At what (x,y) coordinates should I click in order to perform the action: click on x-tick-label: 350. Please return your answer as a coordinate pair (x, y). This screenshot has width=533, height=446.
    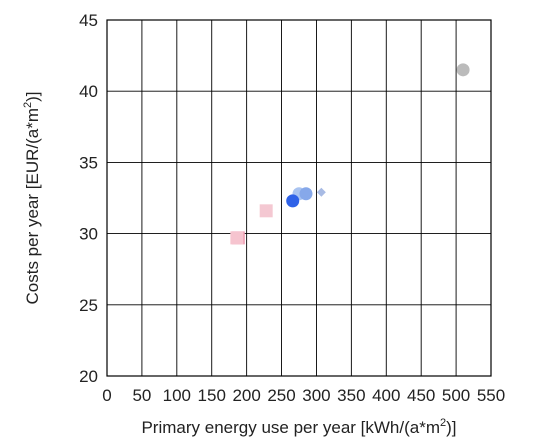
    Looking at the image, I should click on (351, 395).